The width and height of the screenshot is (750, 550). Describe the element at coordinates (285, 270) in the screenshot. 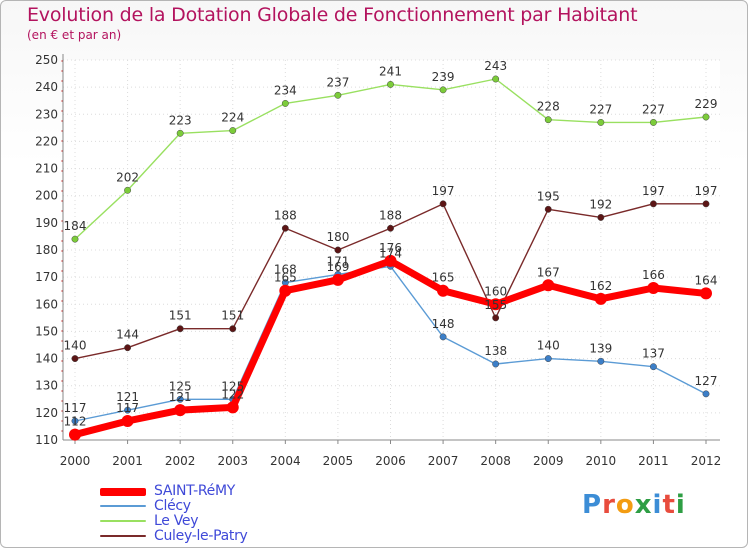

I see `data-label-s1-2004: 168` at that location.